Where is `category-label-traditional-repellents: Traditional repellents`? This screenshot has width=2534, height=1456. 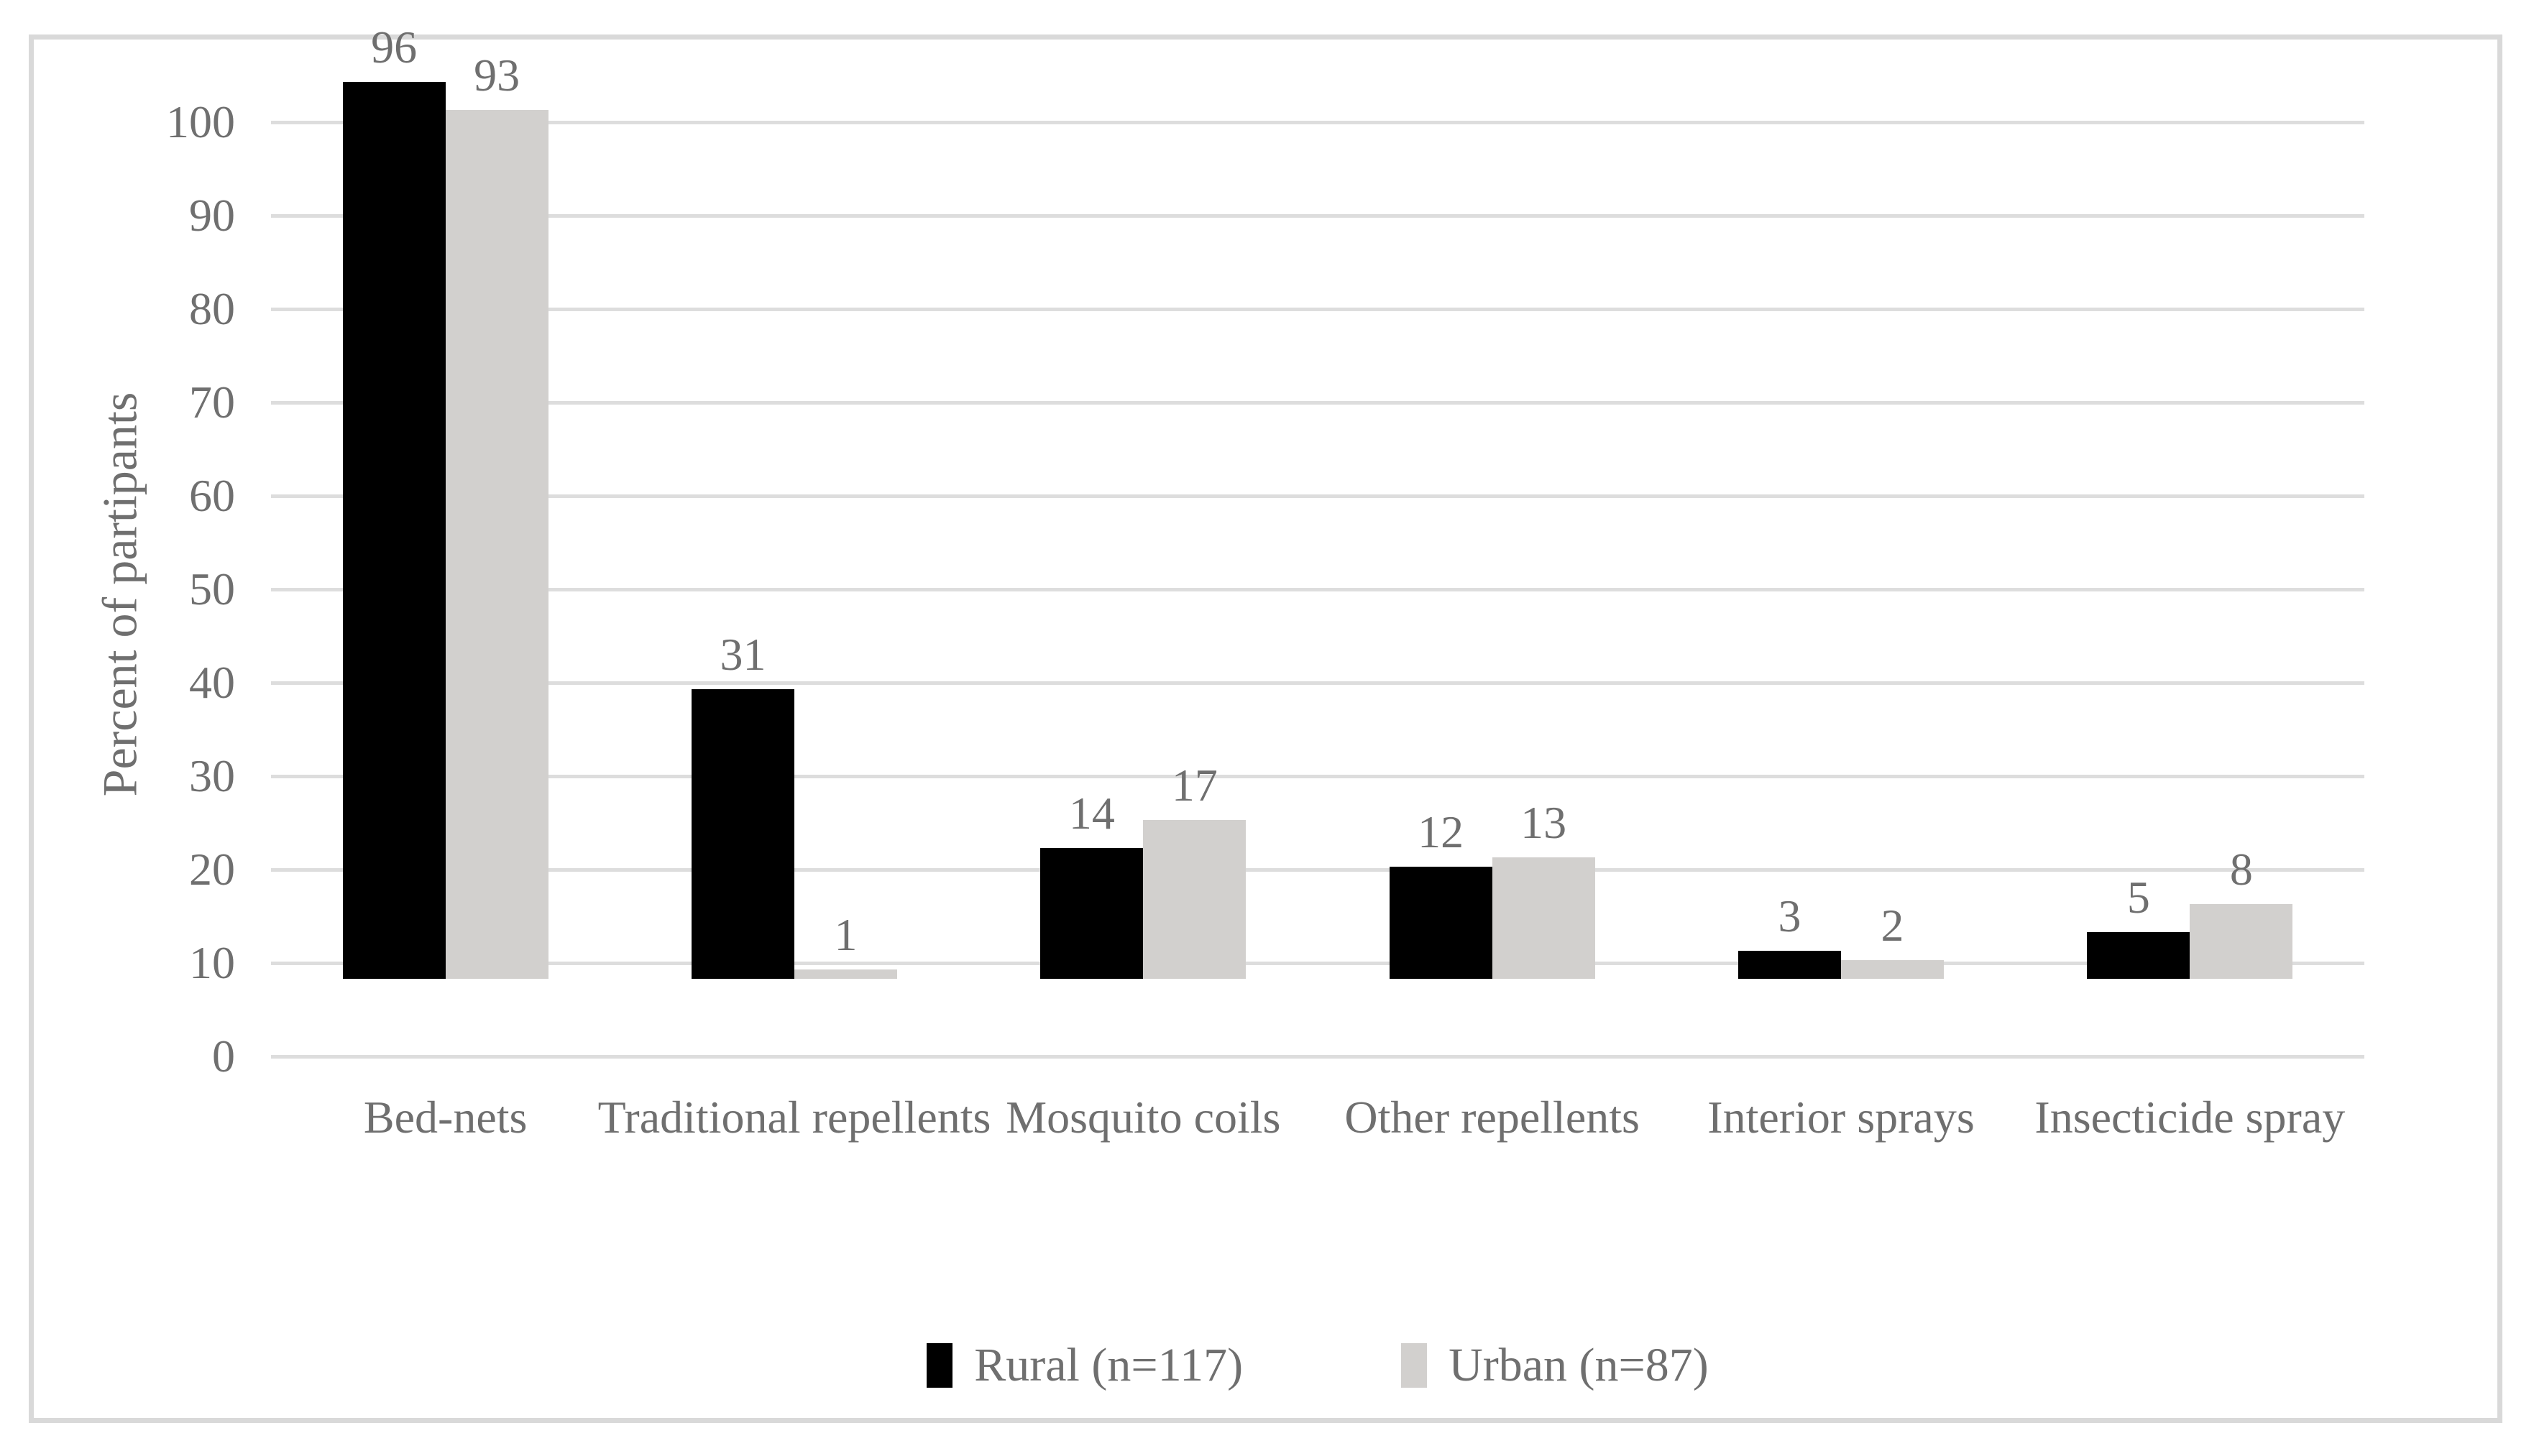
category-label-traditional-repellents: Traditional repellents is located at coordinates (794, 1117).